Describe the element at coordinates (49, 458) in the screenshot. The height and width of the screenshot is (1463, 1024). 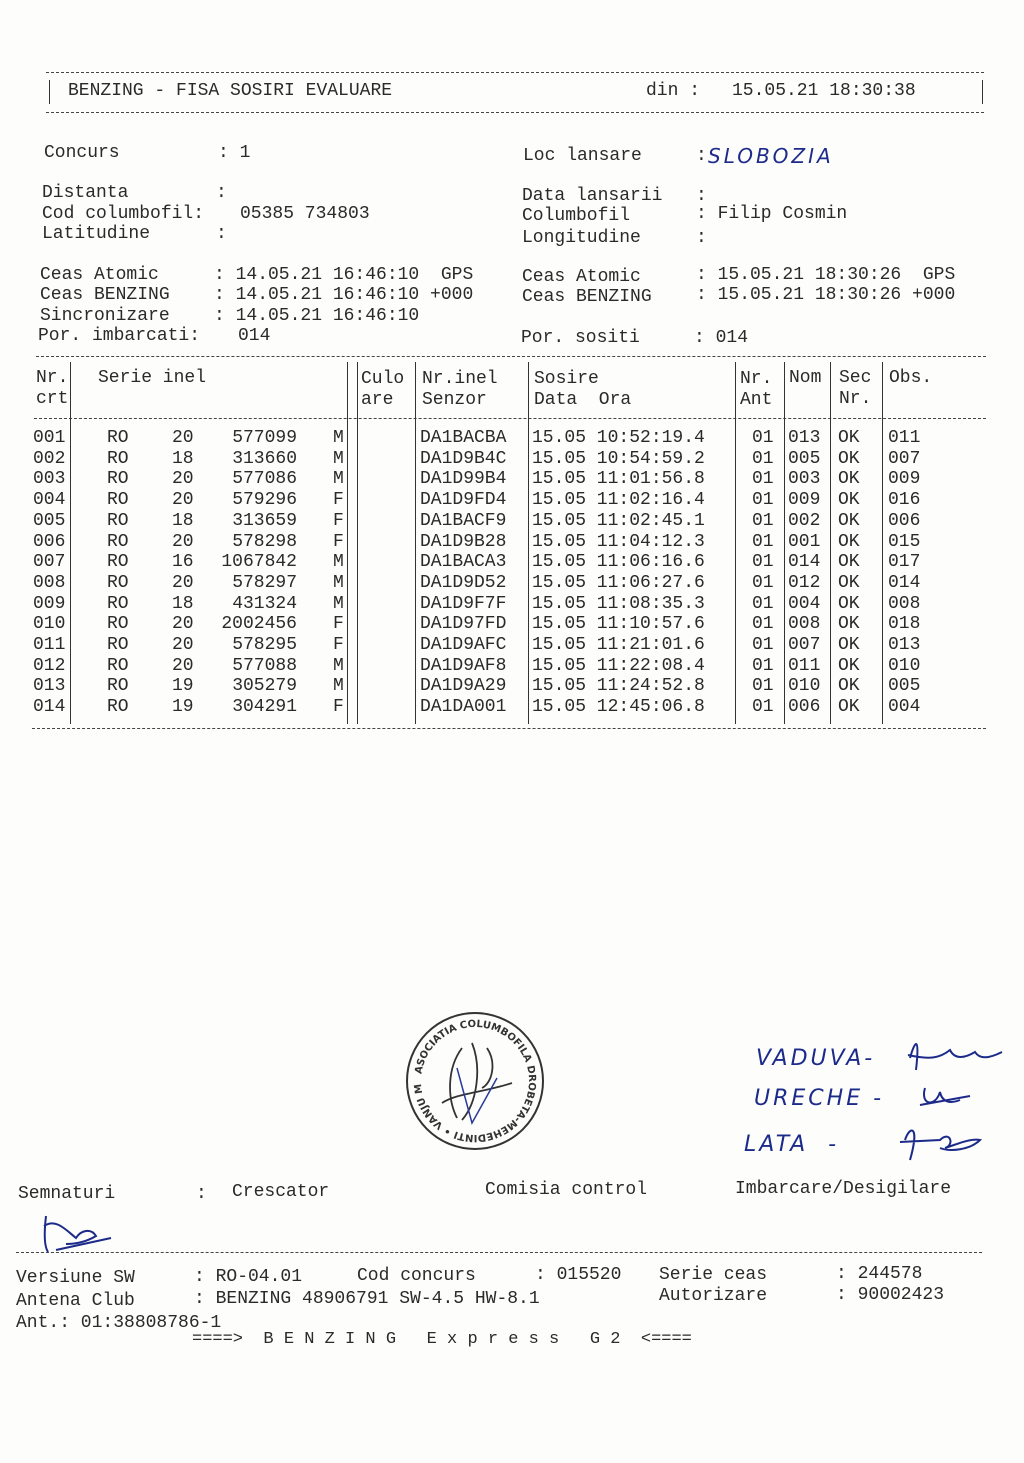
I see `cell-nr: 002` at that location.